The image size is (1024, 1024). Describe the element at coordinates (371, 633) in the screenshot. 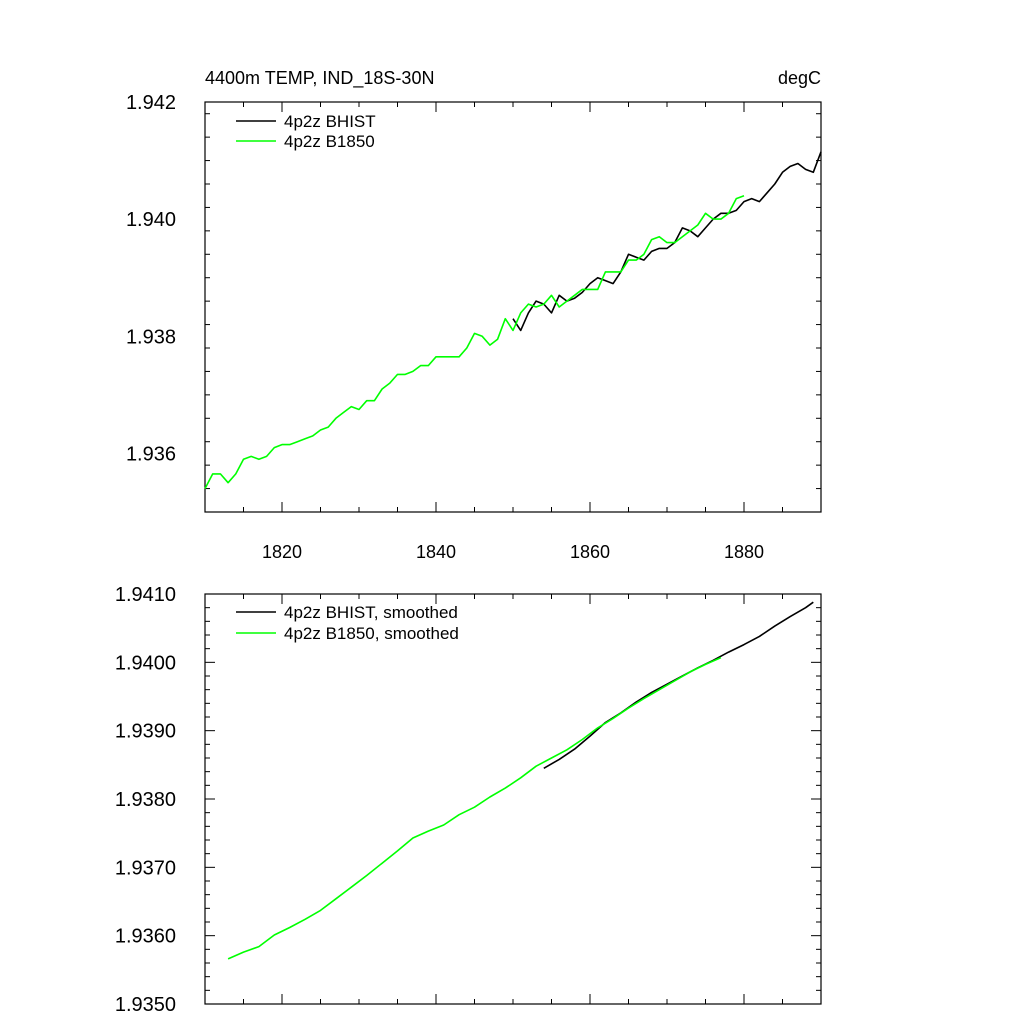

I see `legend-label: 4p2z B1850, smoothed` at that location.